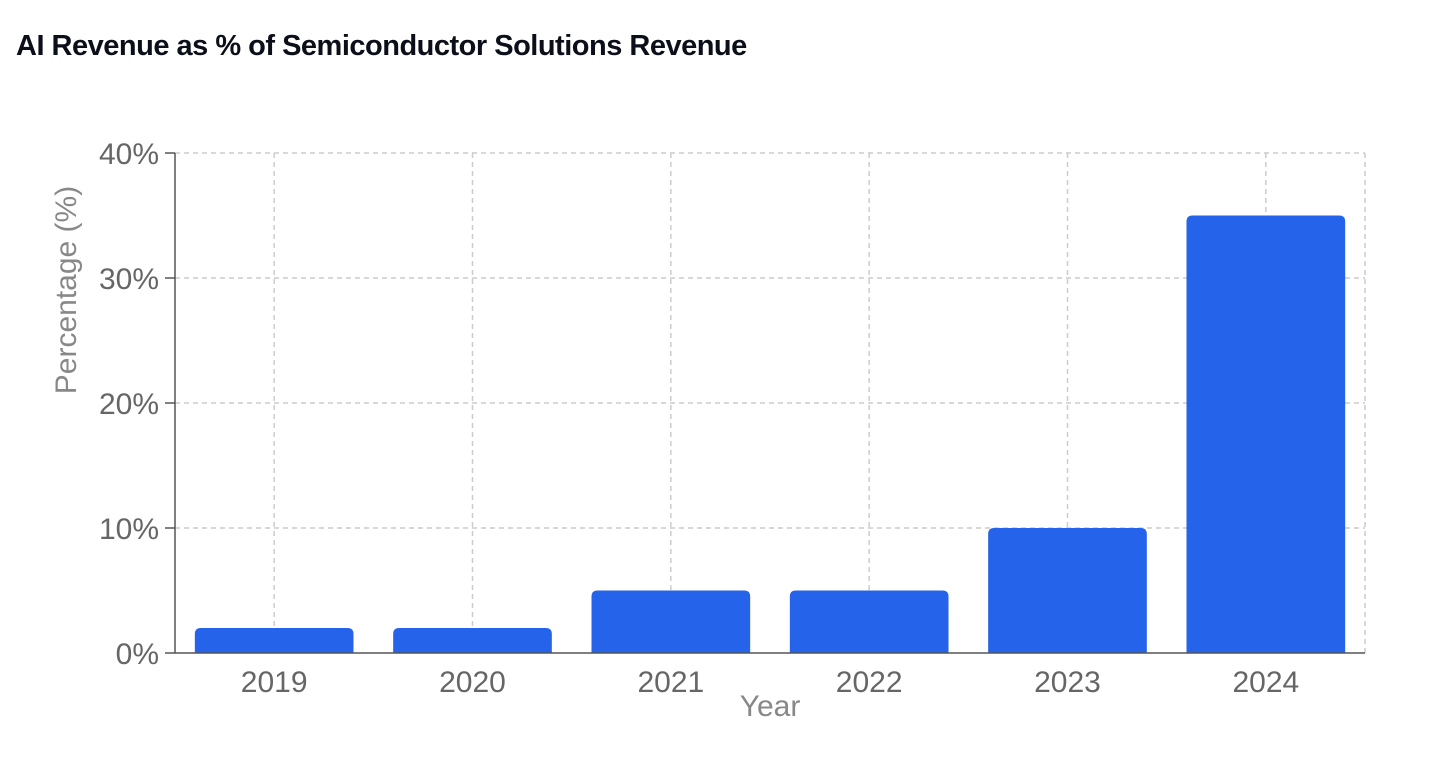 This screenshot has width=1448, height=766. What do you see at coordinates (274, 682) in the screenshot?
I see `x-tick-label: 2019` at bounding box center [274, 682].